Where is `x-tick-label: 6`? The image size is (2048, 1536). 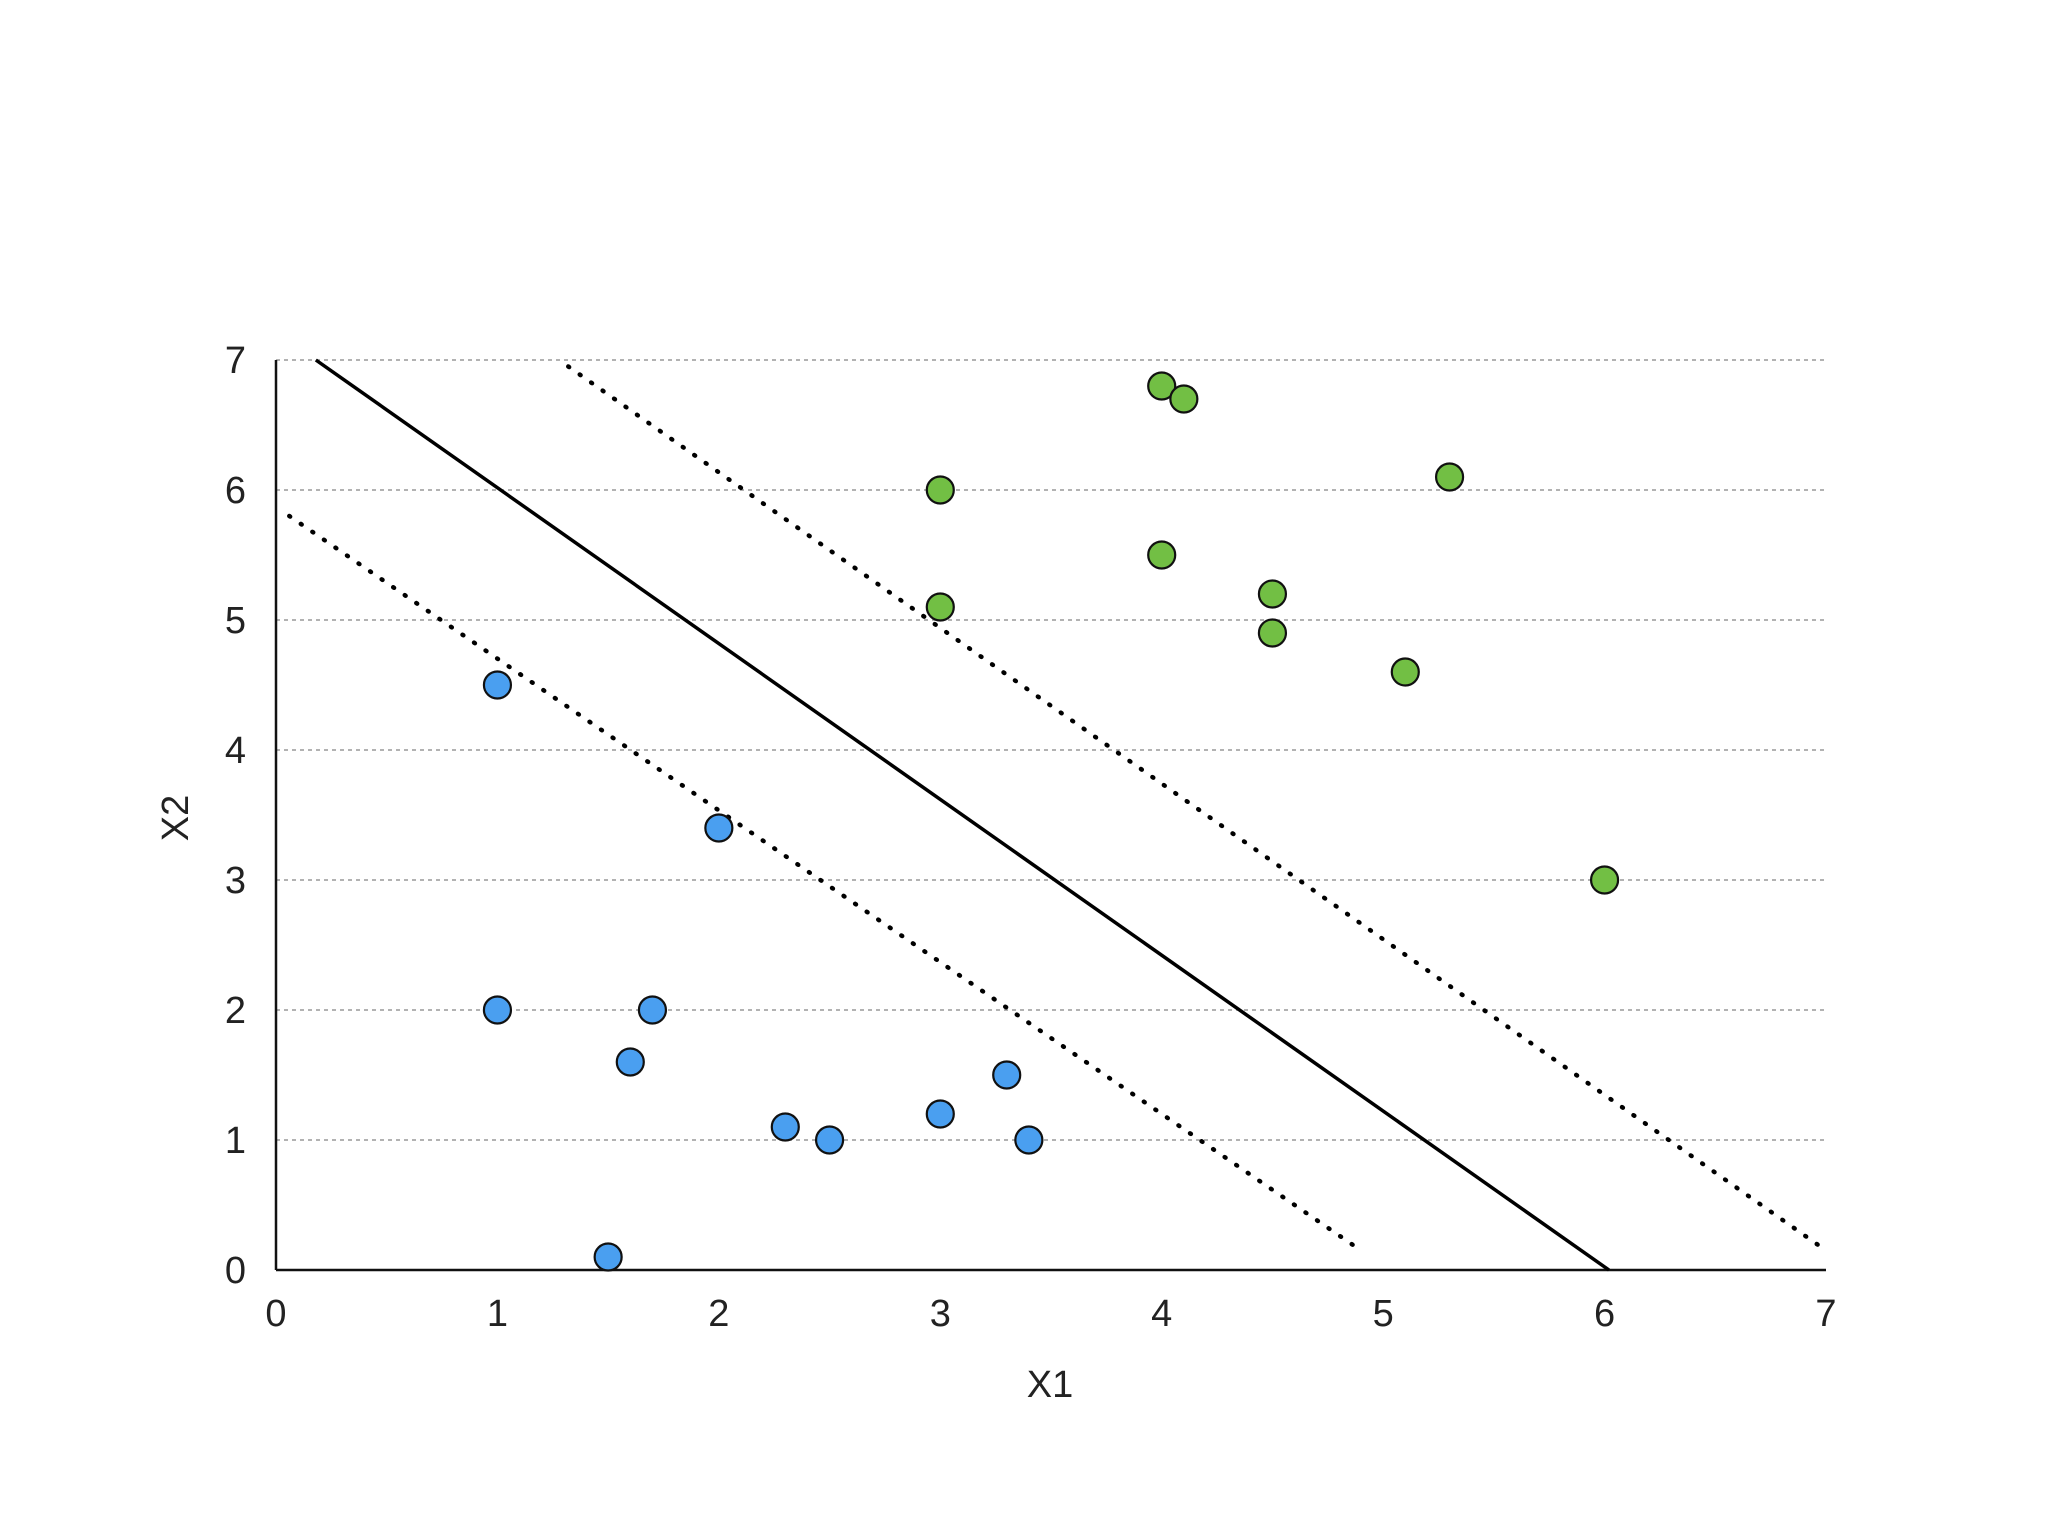 x-tick-label: 6 is located at coordinates (1604, 1314).